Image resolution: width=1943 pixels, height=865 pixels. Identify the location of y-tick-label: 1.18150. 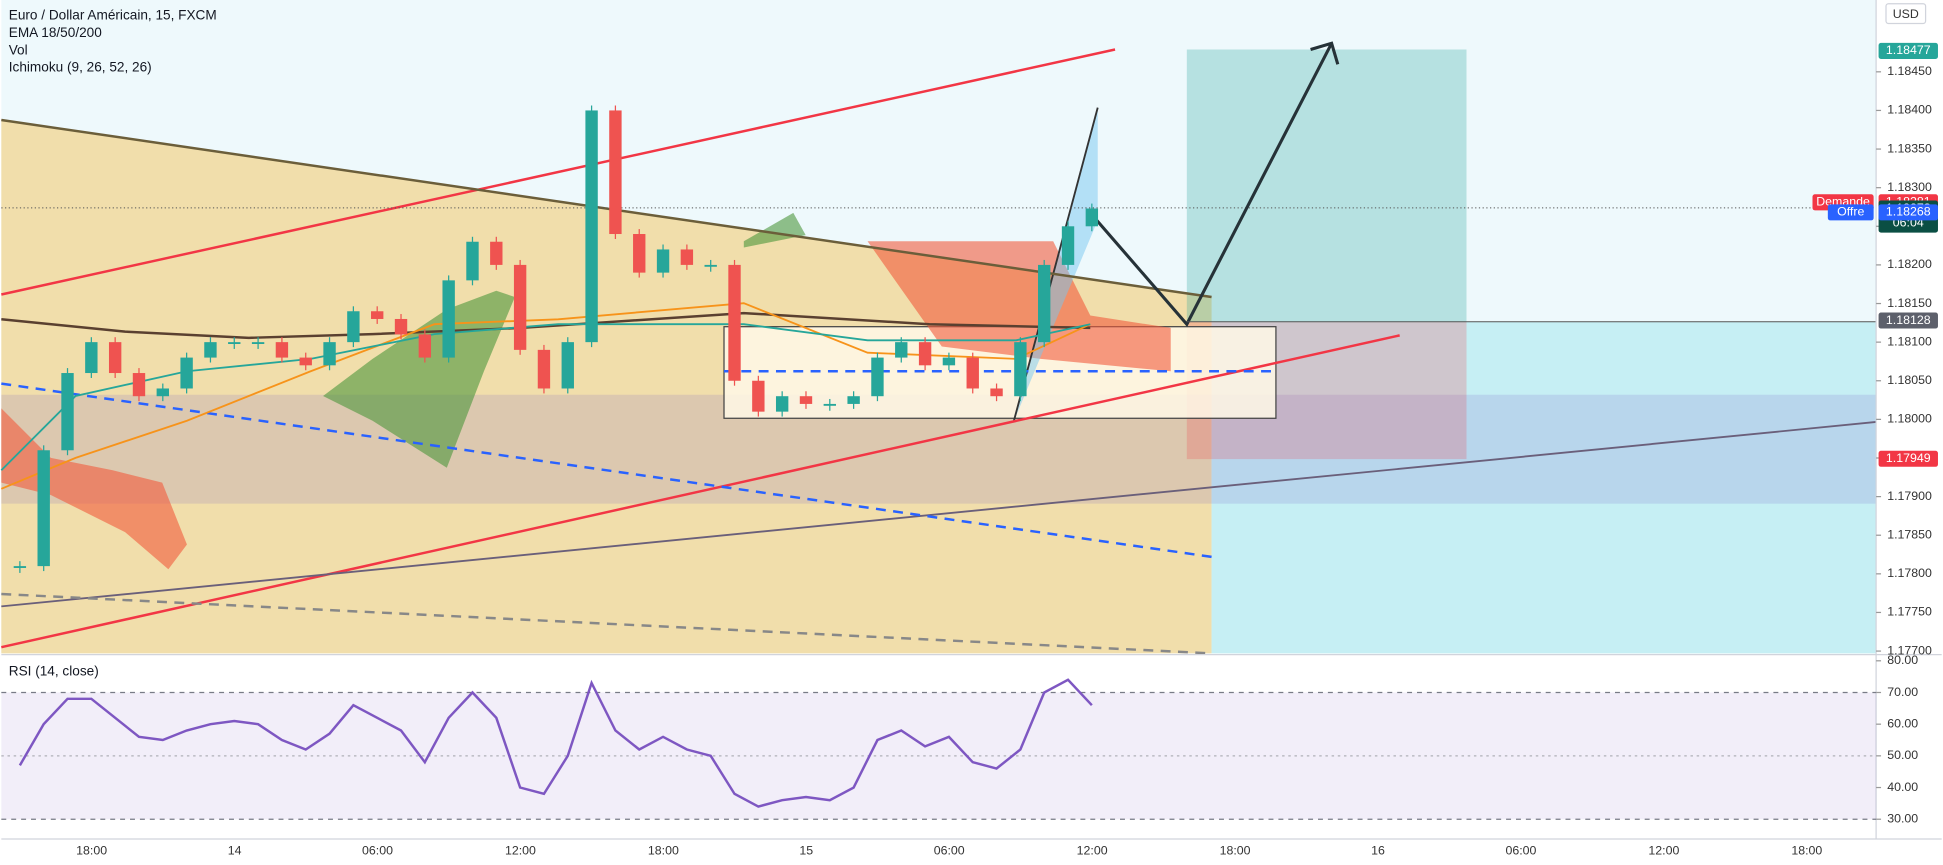
(1909, 303).